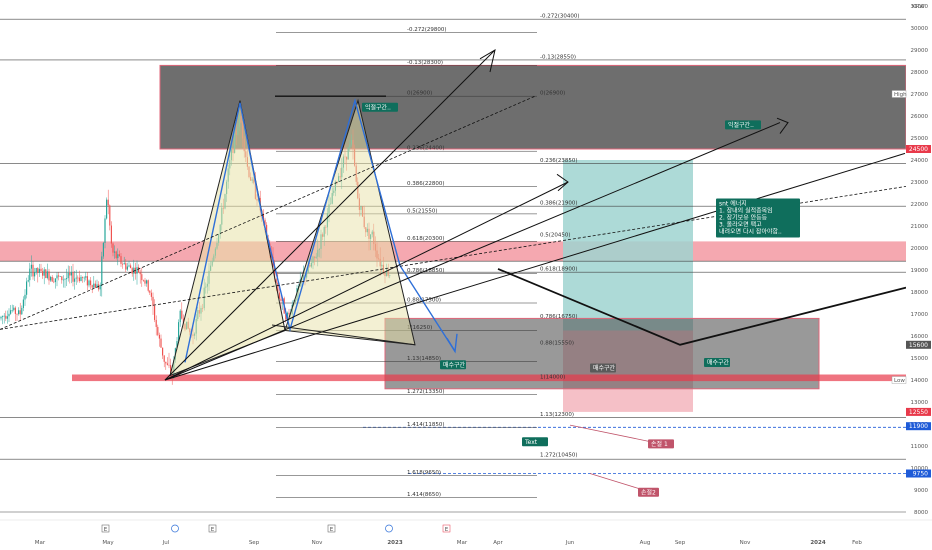  What do you see at coordinates (559, 456) in the screenshot?
I see `fib-right-label: 1.272(10450)` at bounding box center [559, 456].